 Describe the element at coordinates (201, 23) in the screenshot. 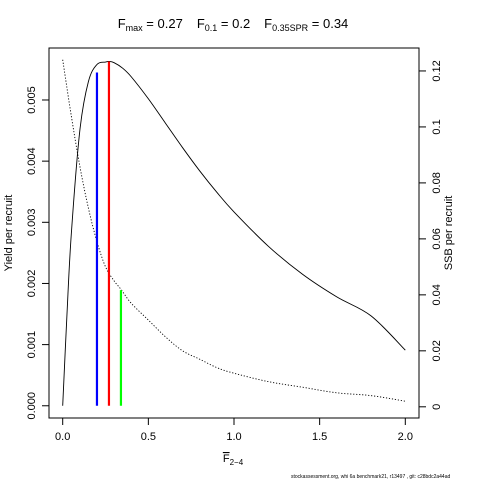

I see `title-f01-symbol: F` at that location.